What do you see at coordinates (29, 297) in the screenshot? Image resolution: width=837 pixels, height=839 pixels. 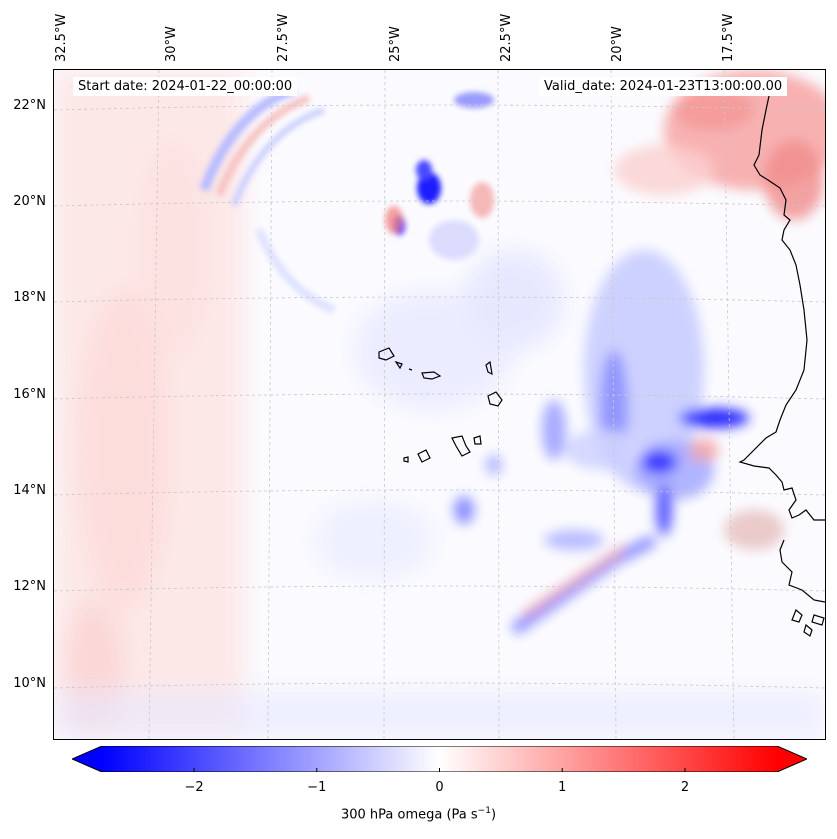 I see `lat-label: 18°N` at bounding box center [29, 297].